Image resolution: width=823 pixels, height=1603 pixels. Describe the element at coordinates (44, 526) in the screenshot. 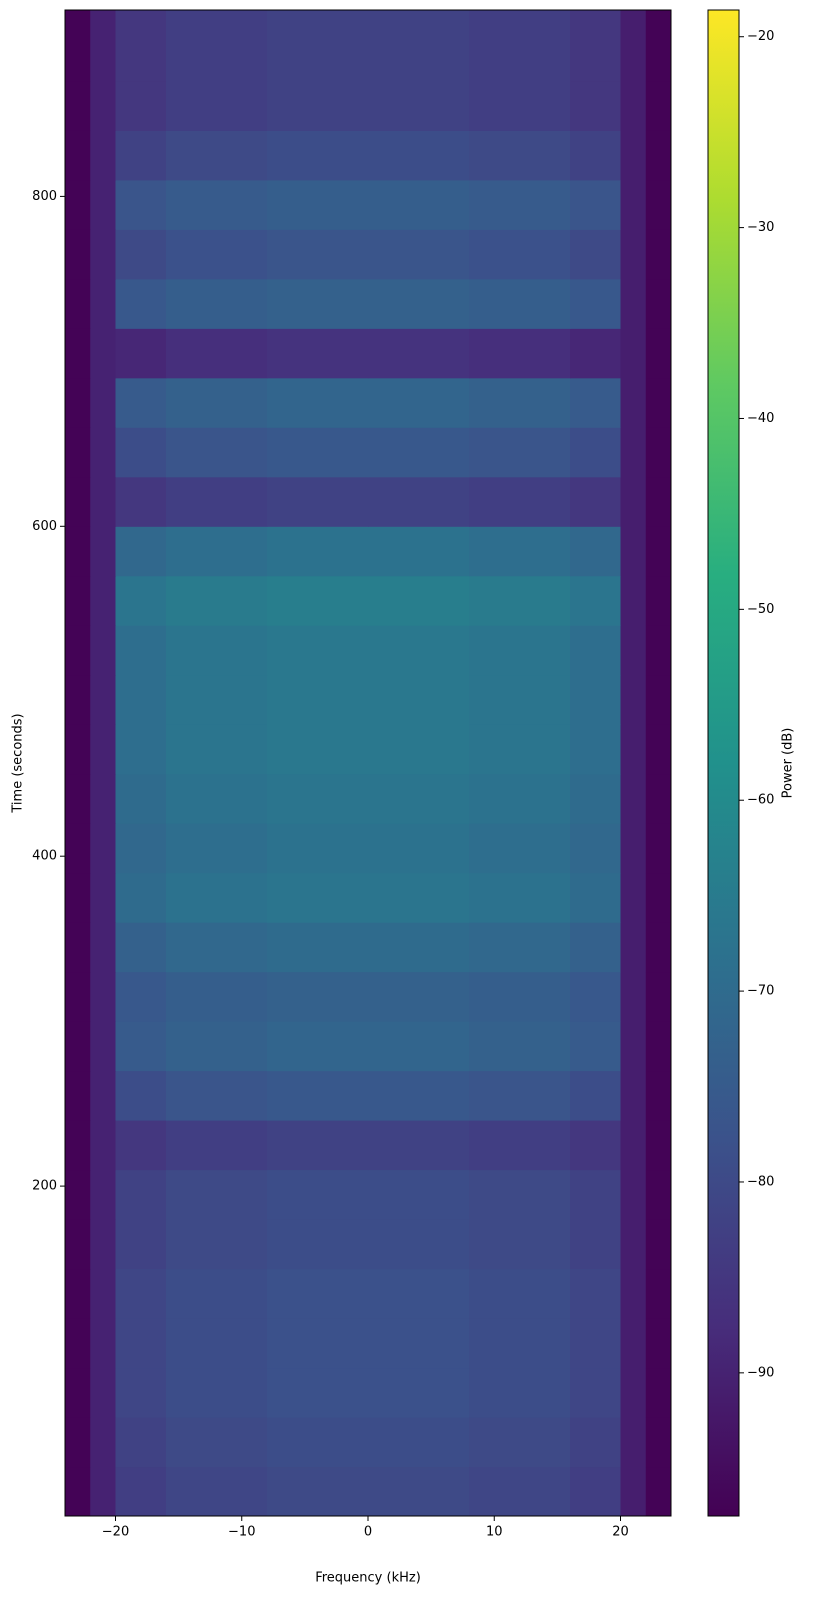

I see `y-tick-label: 600` at that location.